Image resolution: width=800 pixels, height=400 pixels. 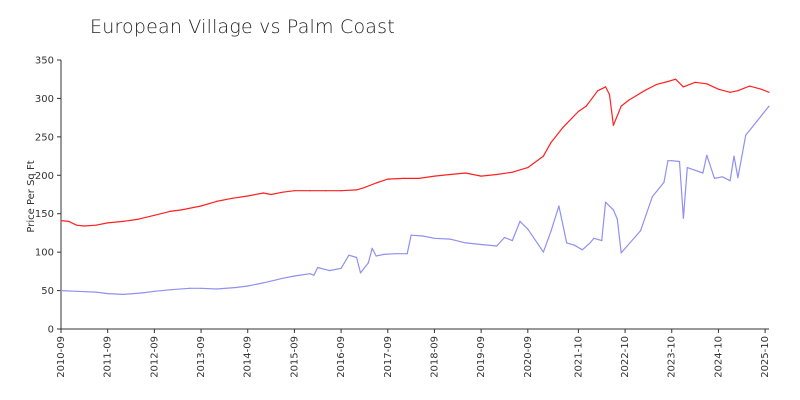 I want to click on y-axis-title: Price Per Sq Ft, so click(x=31, y=196).